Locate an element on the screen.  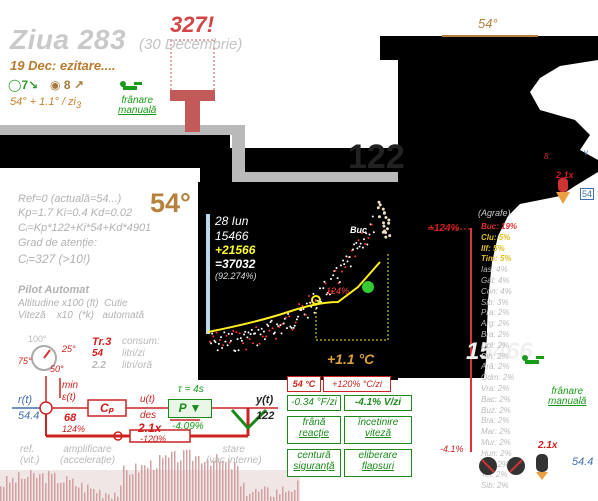
attention-value: Cᵢ=327 (>10!) is located at coordinates (54, 259).